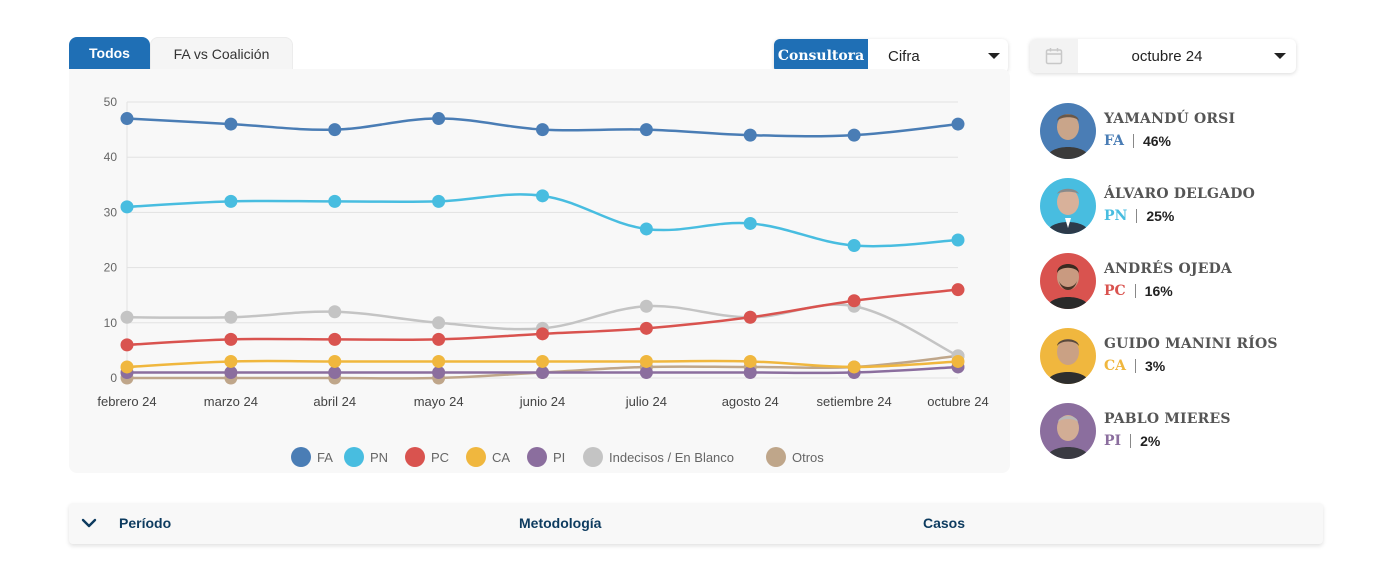  I want to click on candidate-party: PC, so click(1115, 291).